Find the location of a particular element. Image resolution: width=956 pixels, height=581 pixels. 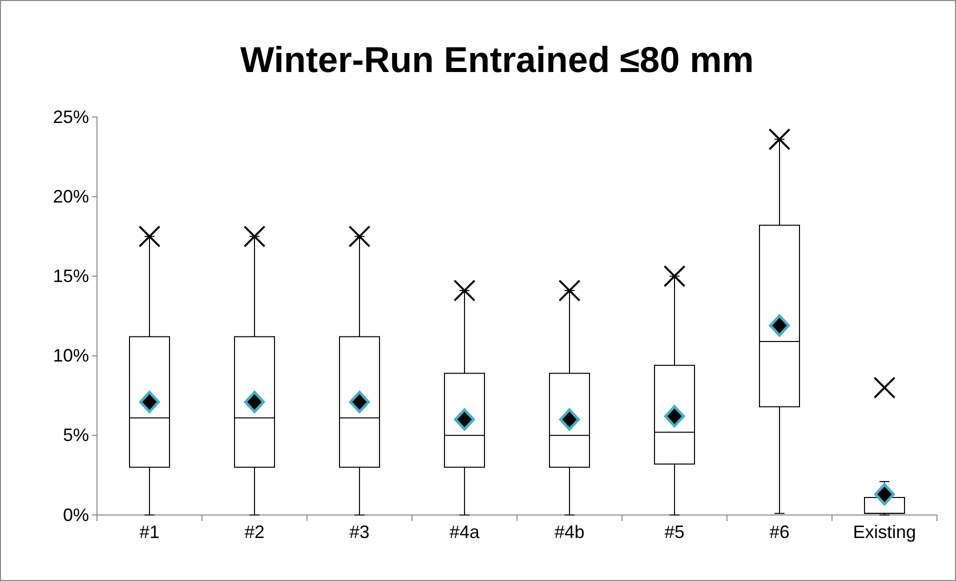

x-tick-label: #5 is located at coordinates (674, 532).